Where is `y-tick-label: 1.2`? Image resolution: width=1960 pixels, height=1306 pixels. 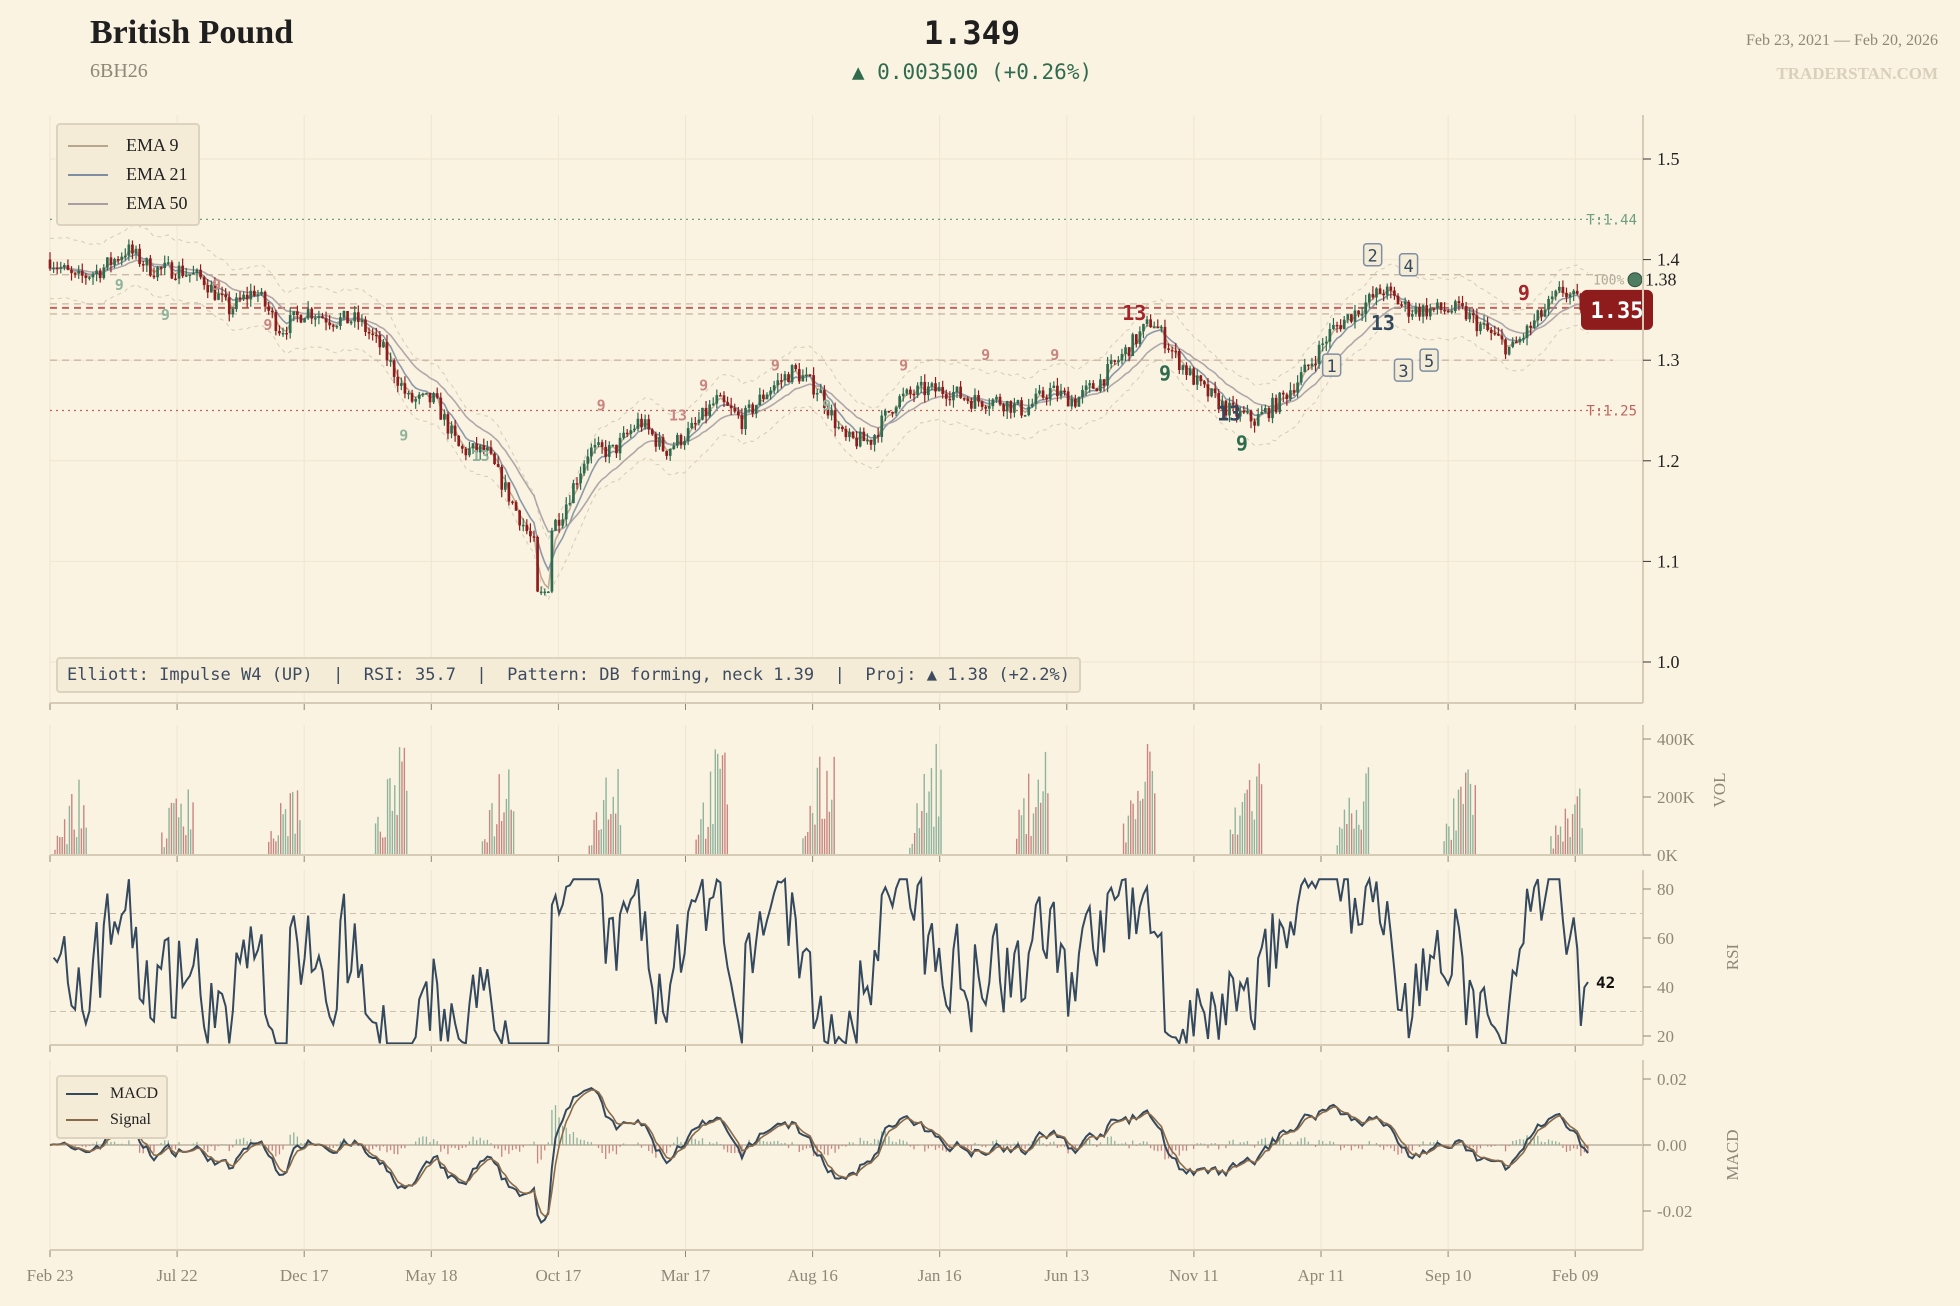
y-tick-label: 1.2 is located at coordinates (1668, 461).